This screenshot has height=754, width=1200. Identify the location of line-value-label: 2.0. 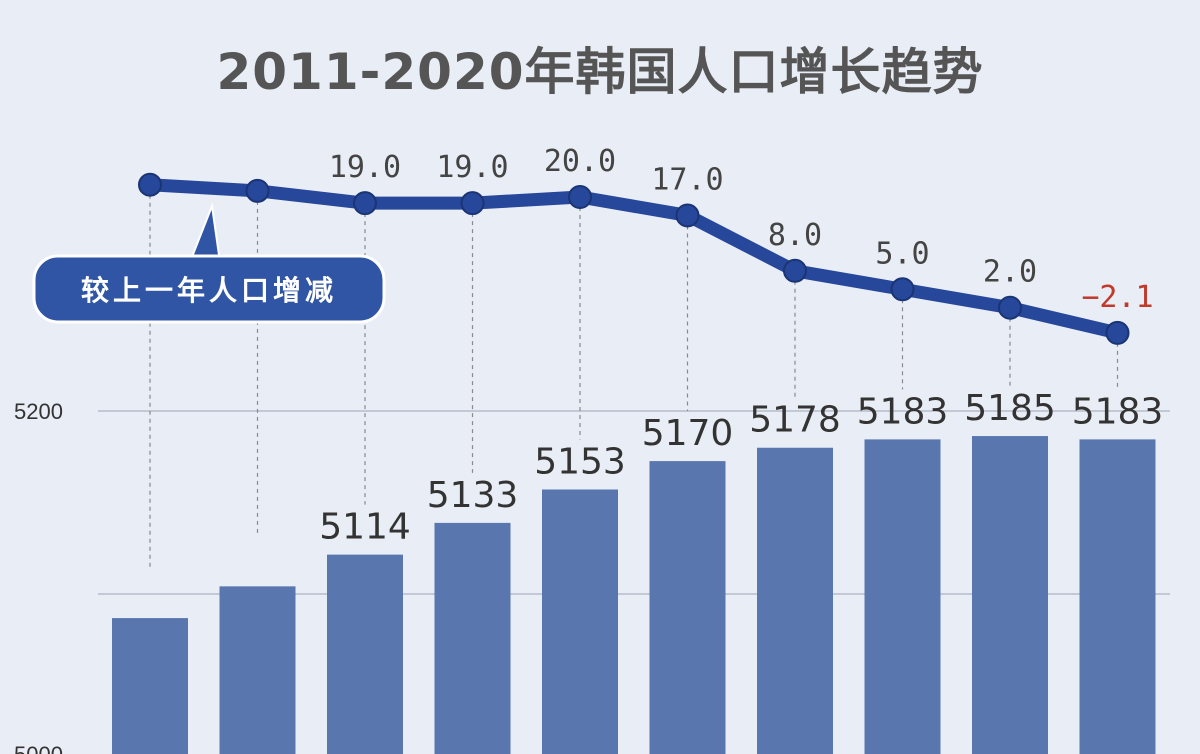
(1010, 272).